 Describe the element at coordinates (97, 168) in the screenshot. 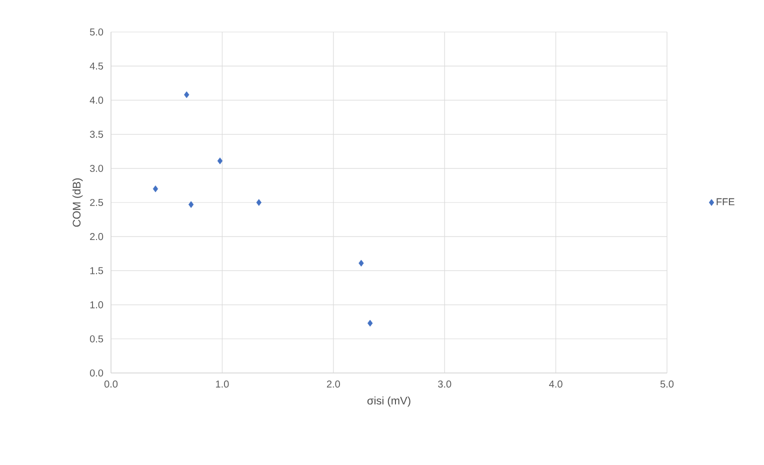

I see `y-tick-label: 3.0` at that location.